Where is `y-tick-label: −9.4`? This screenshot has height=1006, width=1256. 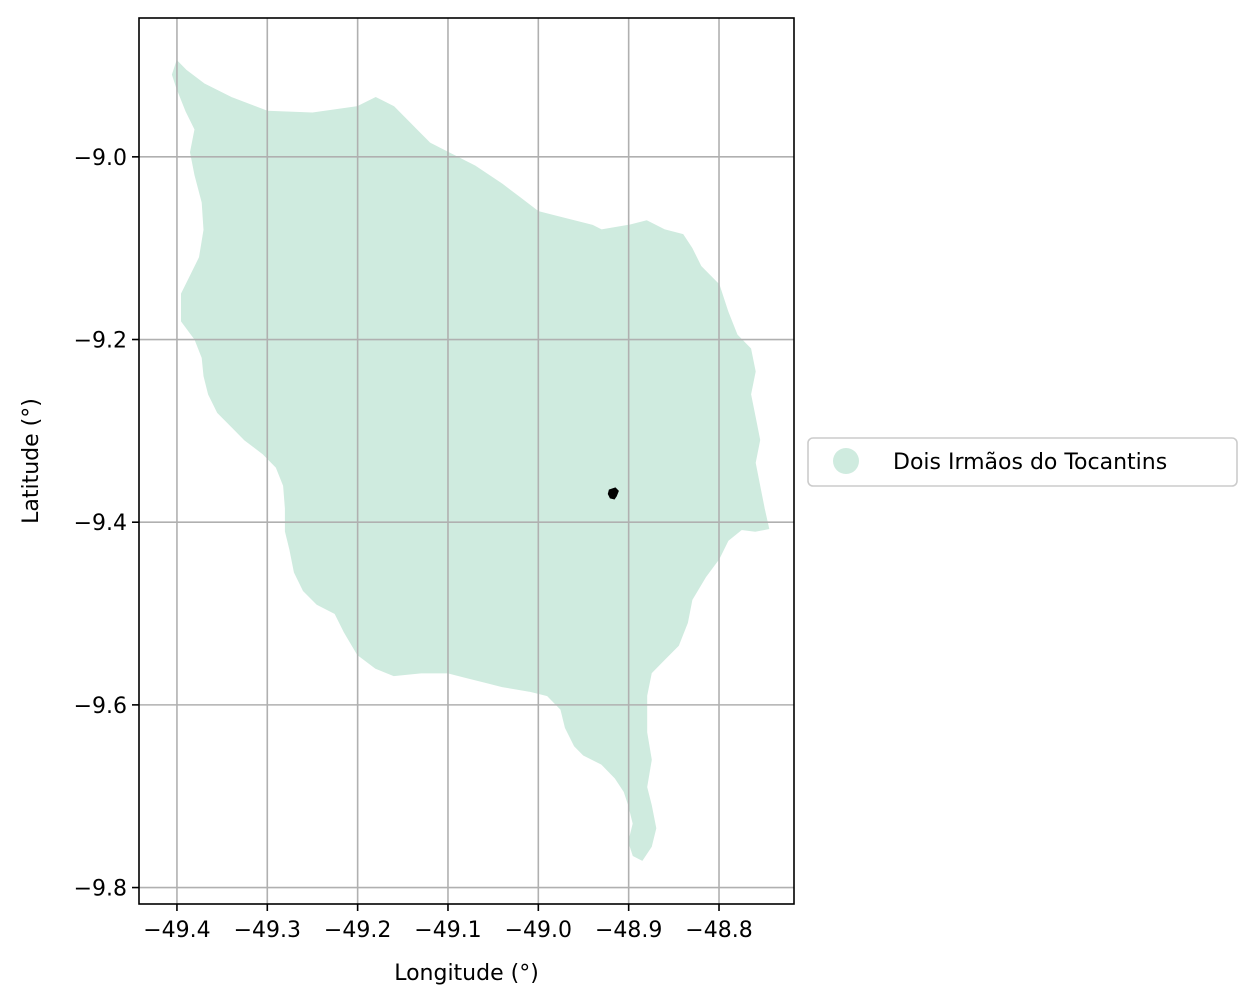 y-tick-label: −9.4 is located at coordinates (100, 523).